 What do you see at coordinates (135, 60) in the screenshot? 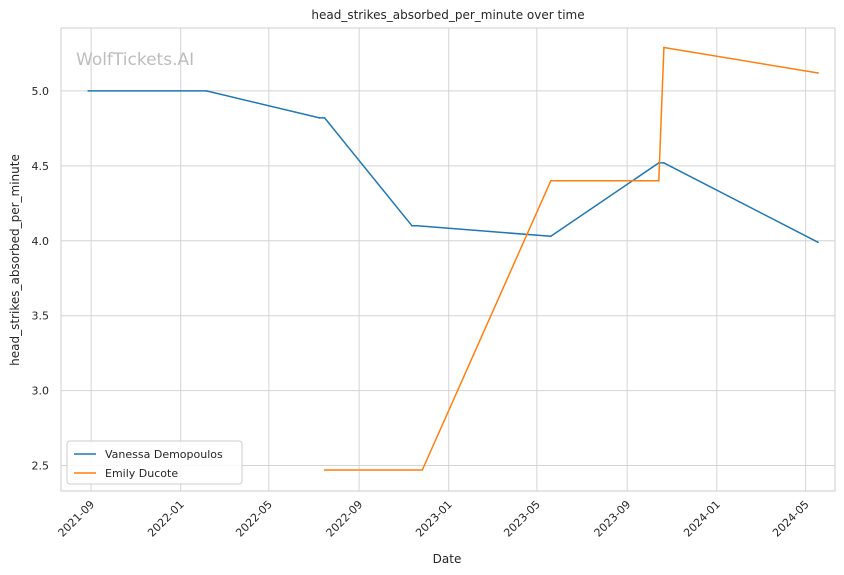
I see `watermark: WolfTickets.AI` at bounding box center [135, 60].